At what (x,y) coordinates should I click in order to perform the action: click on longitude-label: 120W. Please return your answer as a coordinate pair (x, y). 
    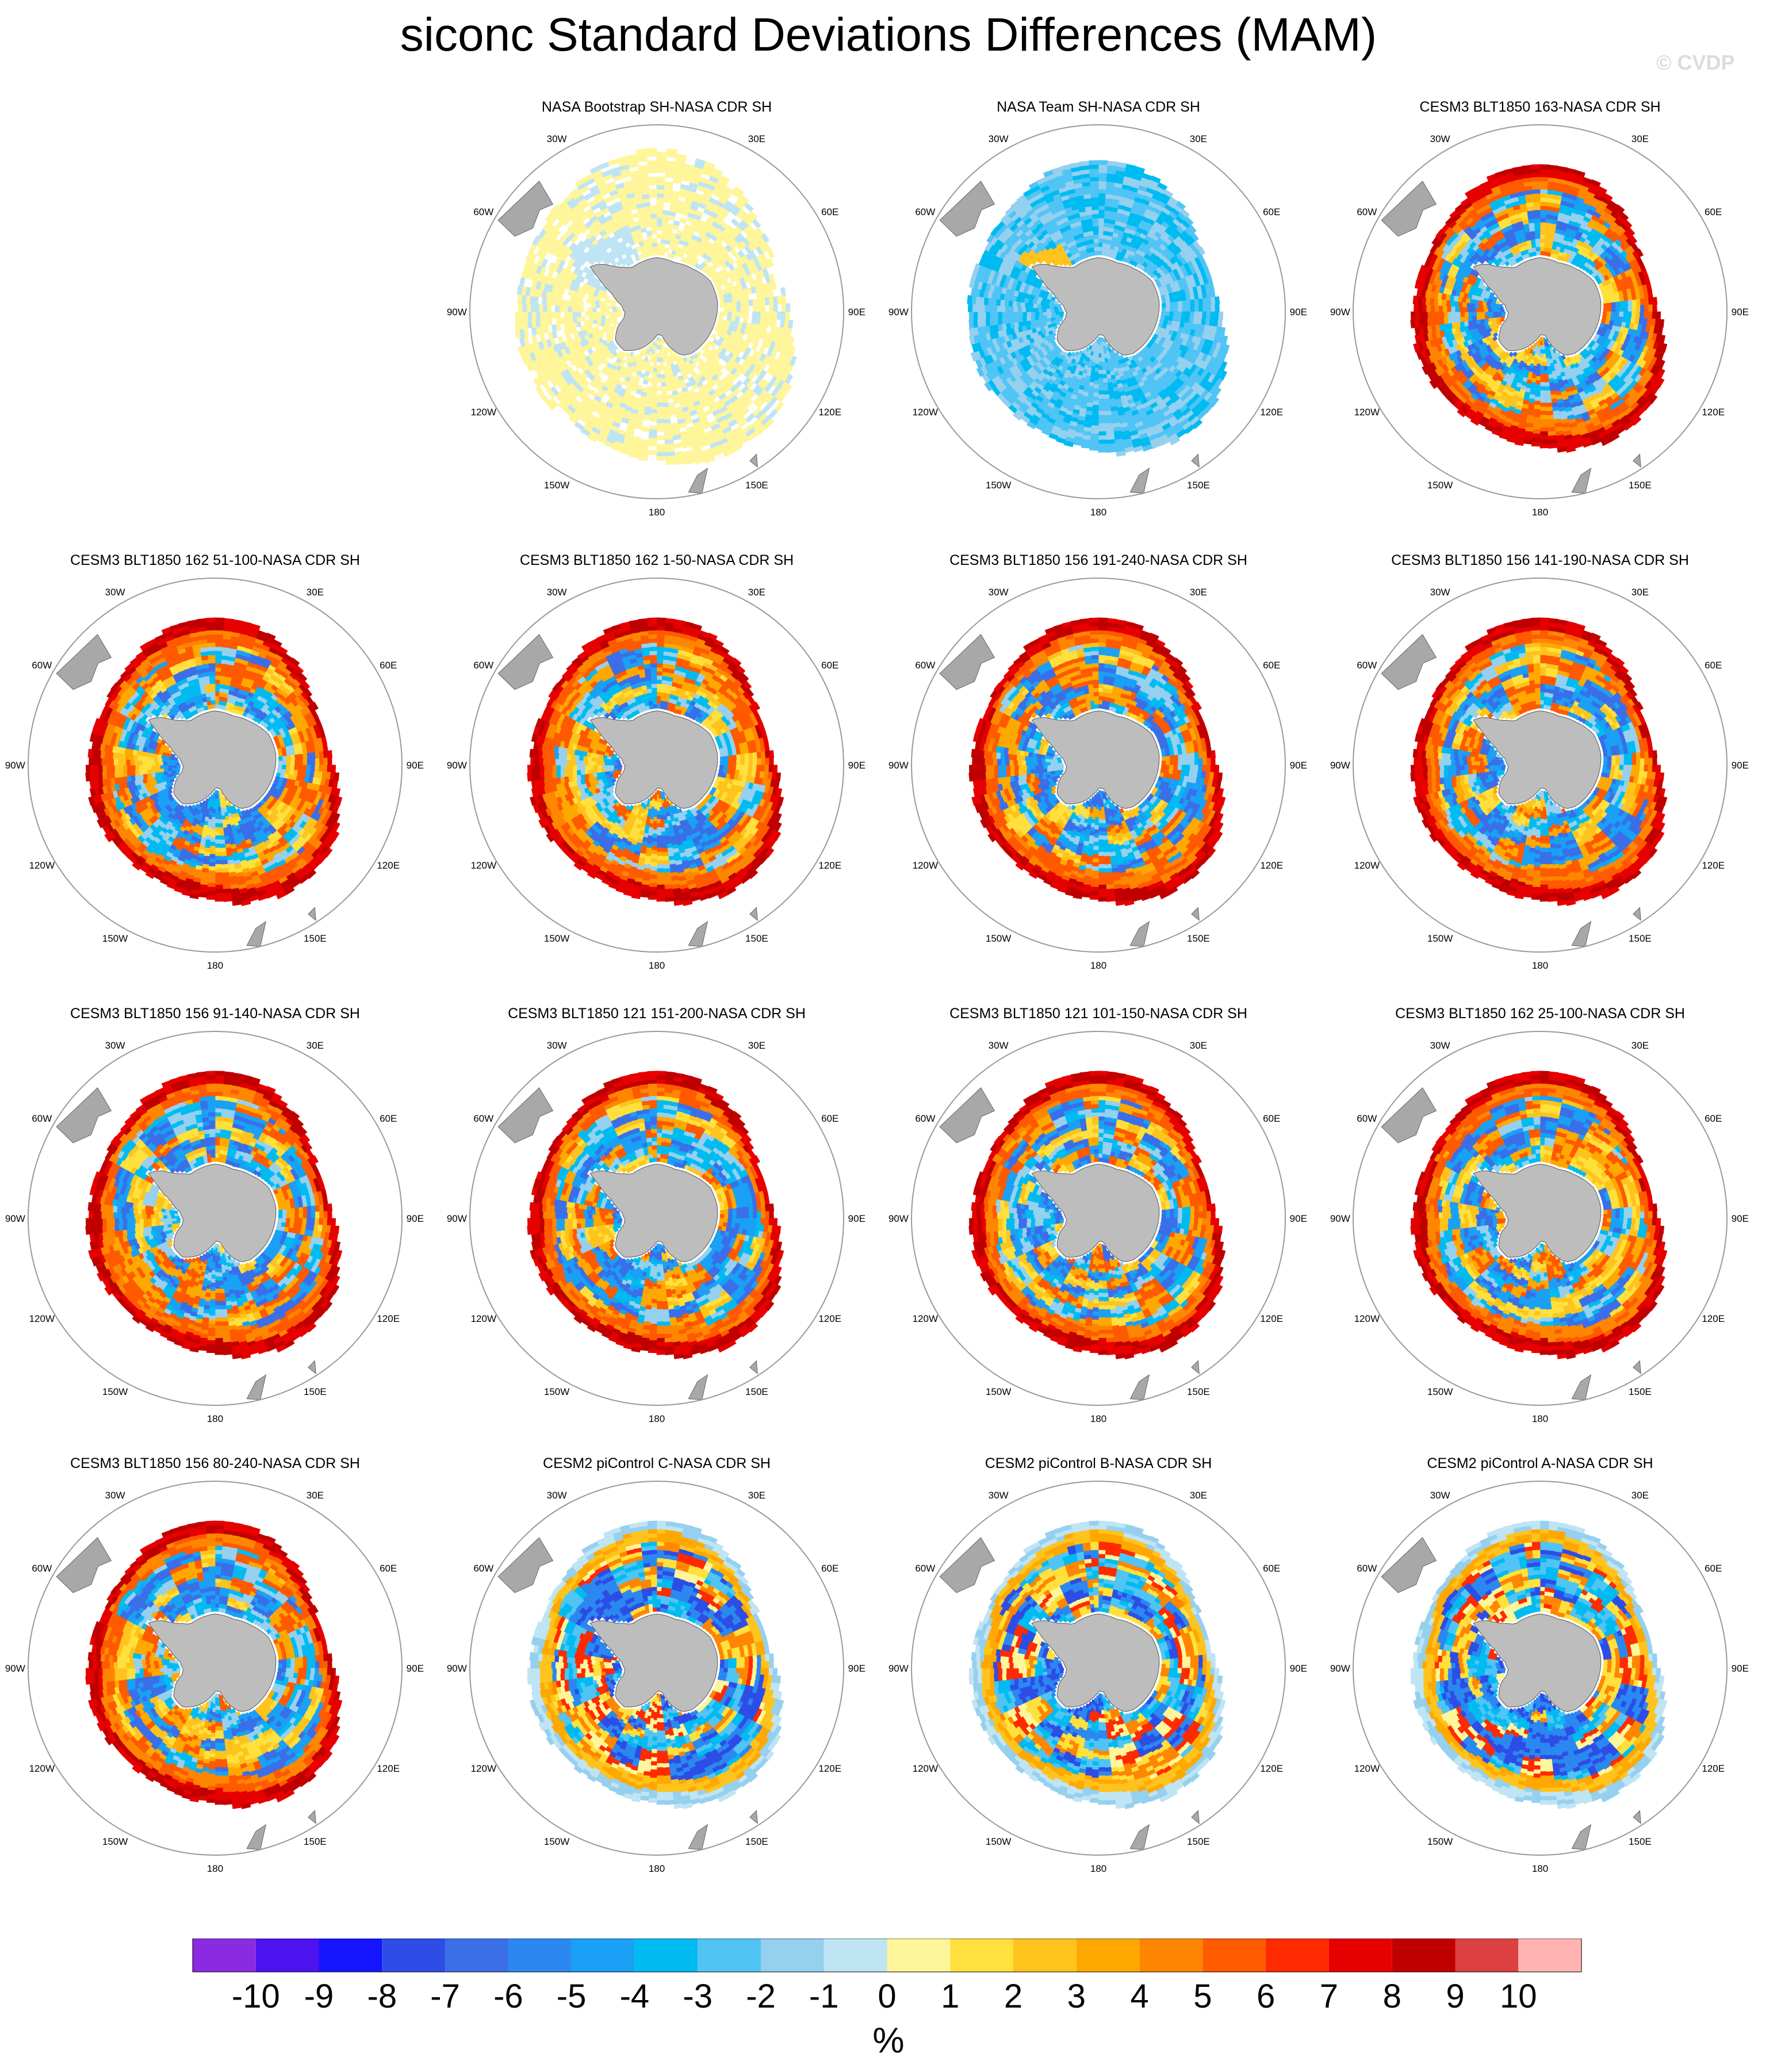
    Looking at the image, I should click on (925, 413).